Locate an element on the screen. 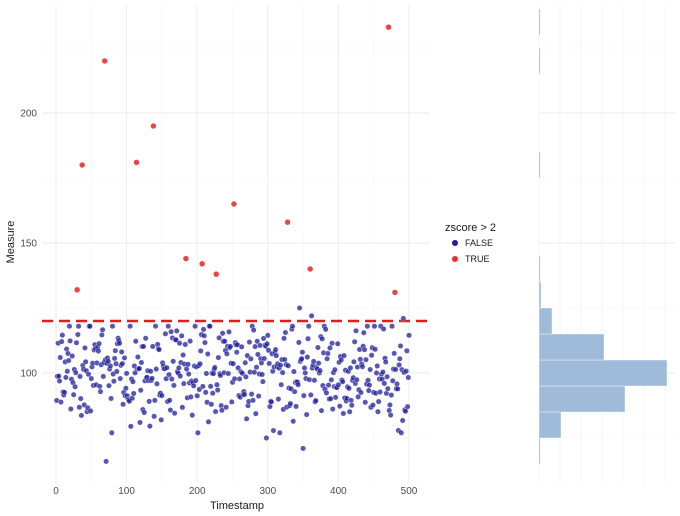 The width and height of the screenshot is (680, 516). x-tick-label: 100 is located at coordinates (126, 491).